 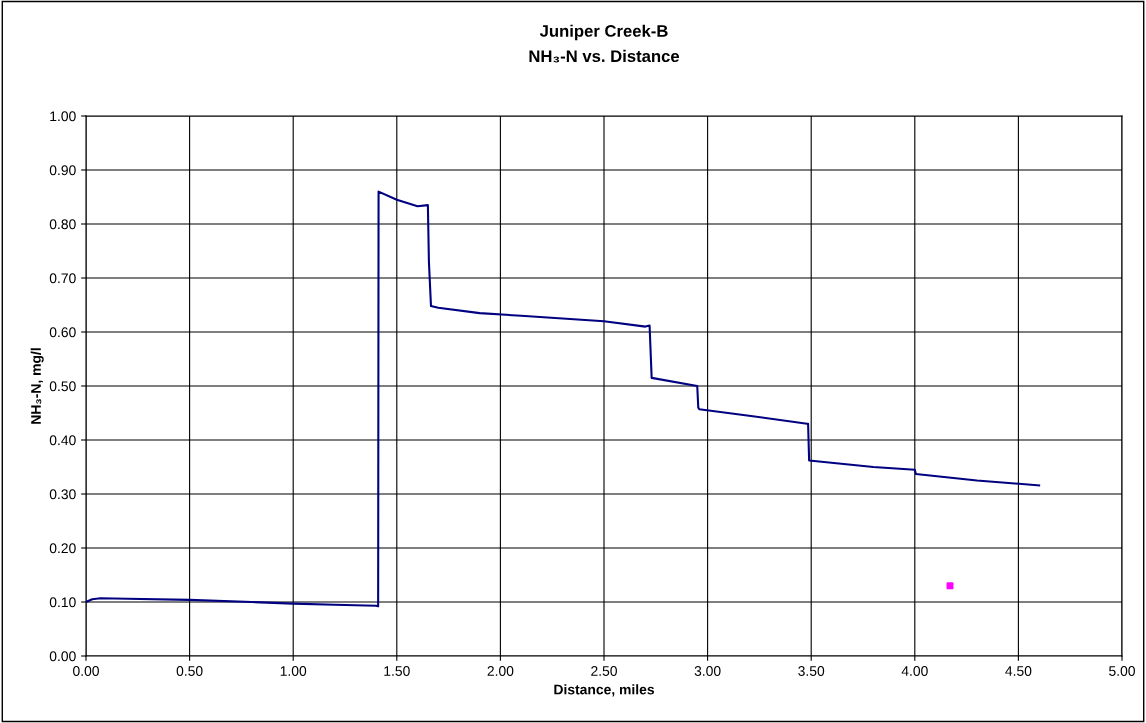 I want to click on x-tick-label: 4.00, so click(x=914, y=671).